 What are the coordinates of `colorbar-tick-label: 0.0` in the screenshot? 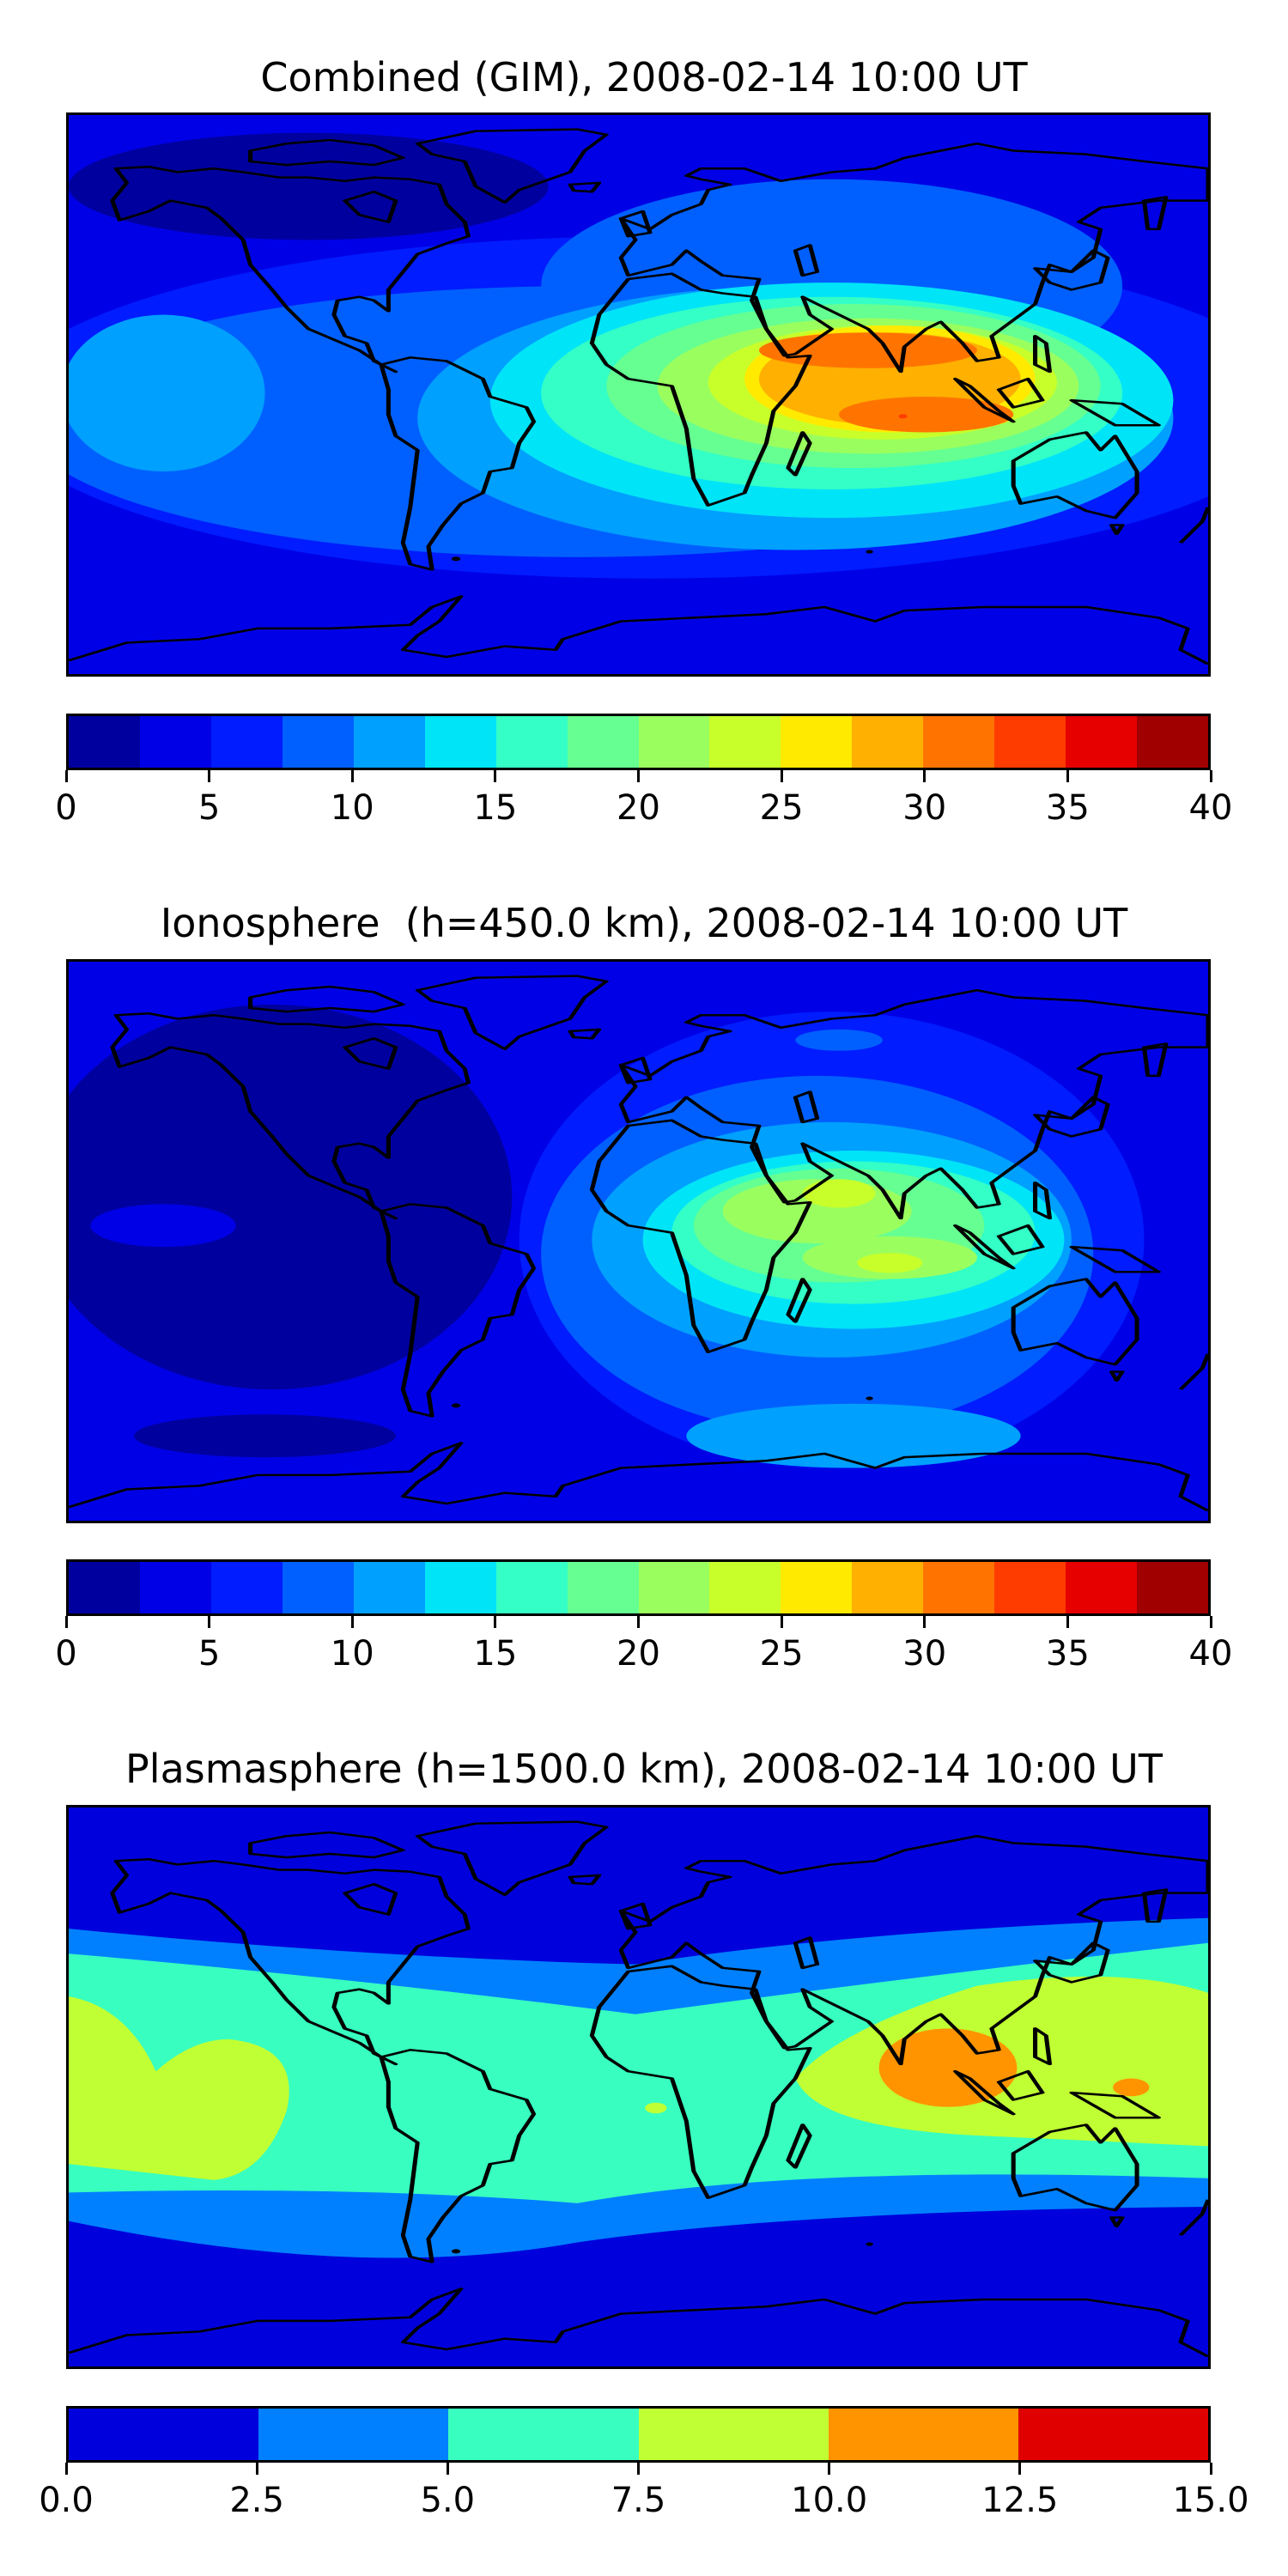 It's located at (66, 2500).